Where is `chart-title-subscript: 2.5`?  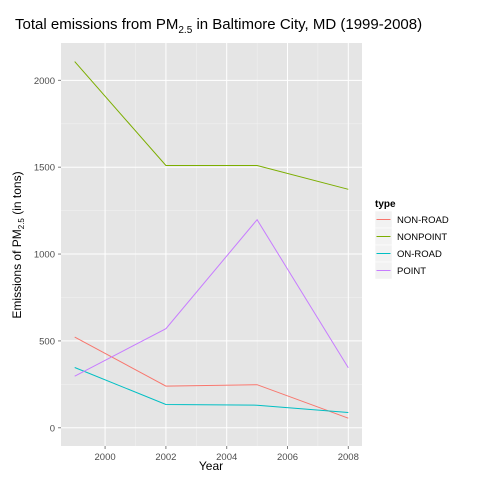
chart-title-subscript: 2.5 is located at coordinates (185, 30).